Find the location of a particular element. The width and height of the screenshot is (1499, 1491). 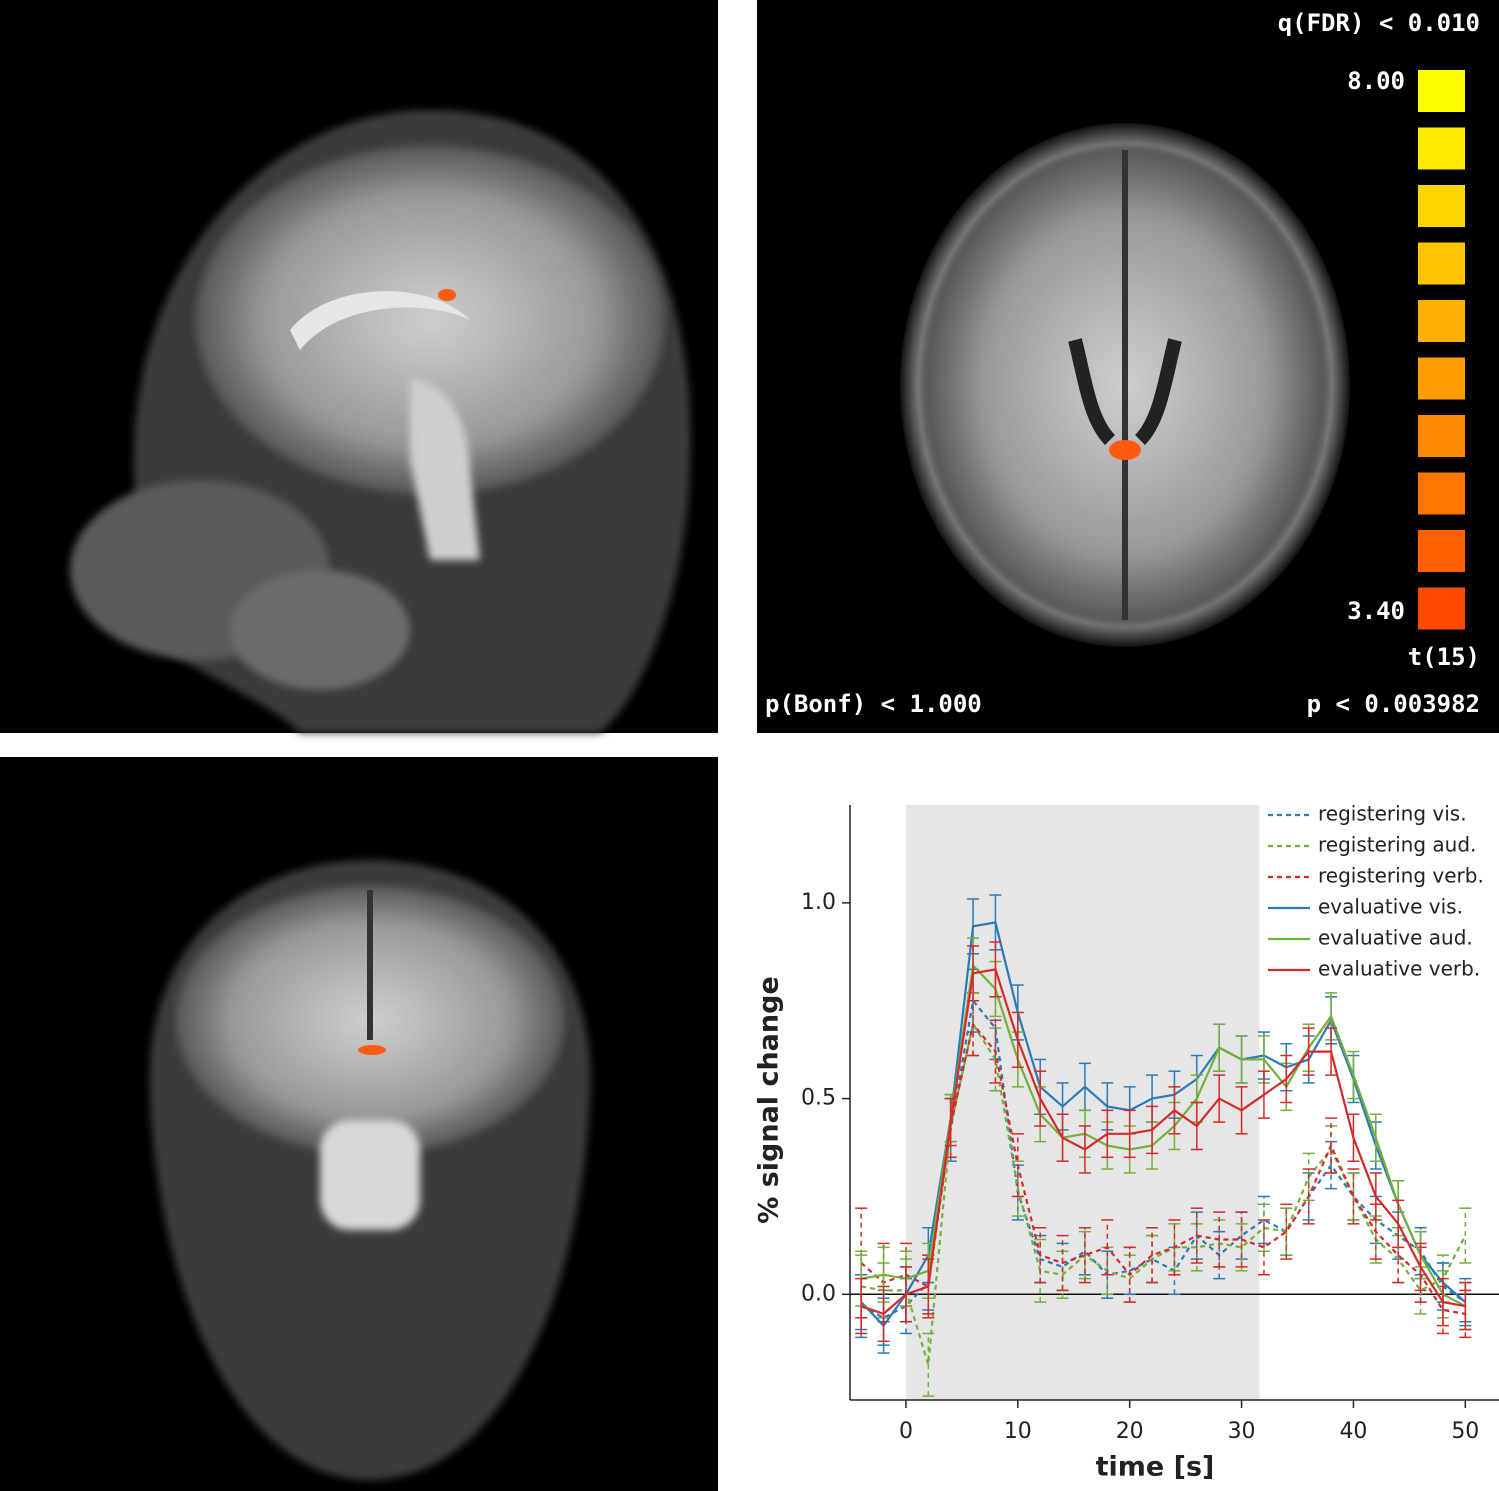

legend-label: registering verb. is located at coordinates (1401, 876).